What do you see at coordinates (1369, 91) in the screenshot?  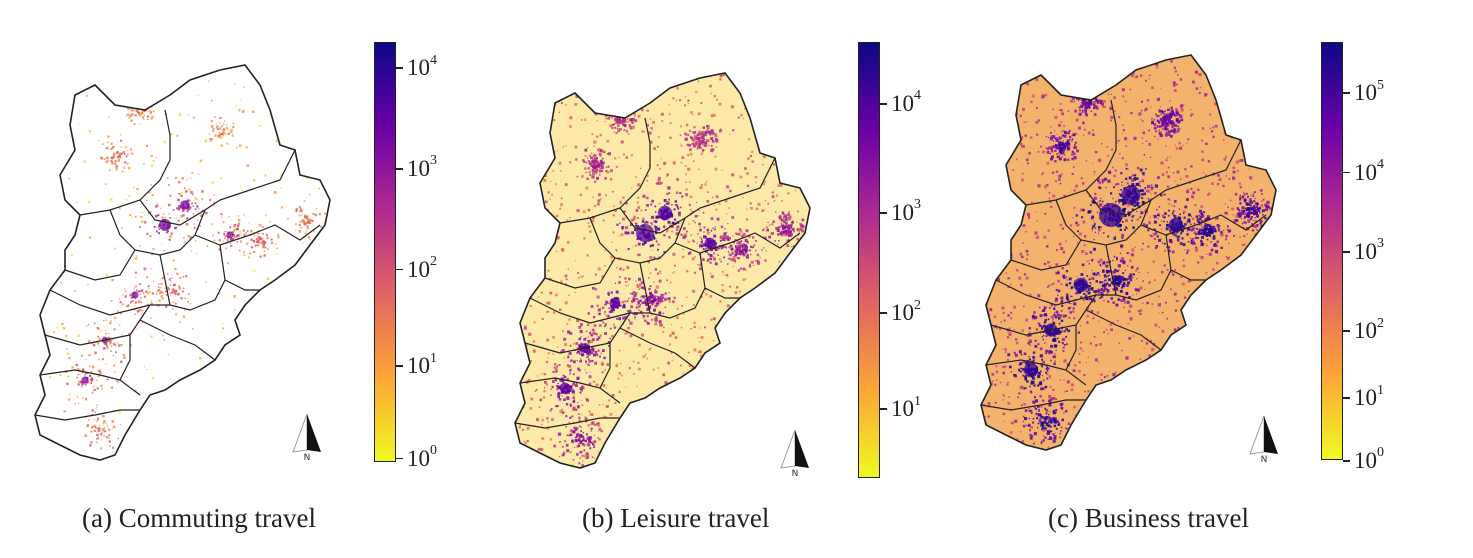 I see `colorbar-tick-label: 10⁵` at bounding box center [1369, 91].